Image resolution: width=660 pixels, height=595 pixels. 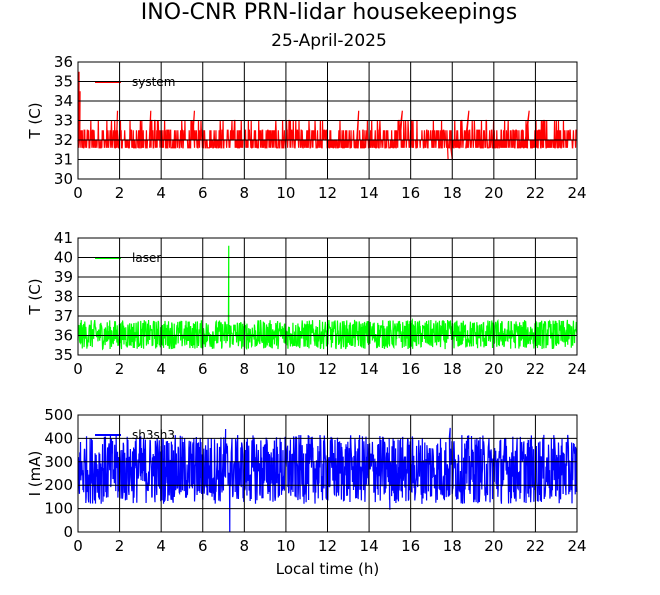 I want to click on y-tick-label: 400, so click(x=58, y=438).